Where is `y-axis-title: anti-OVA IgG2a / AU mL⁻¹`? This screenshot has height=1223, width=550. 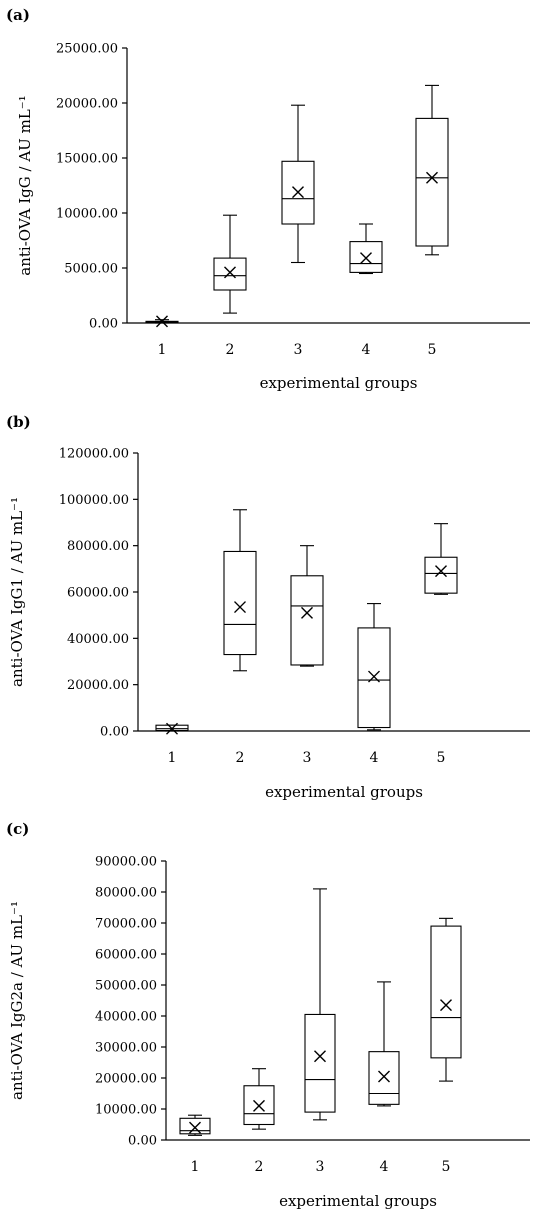 y-axis-title: anti-OVA IgG2a / AU mL⁻¹ is located at coordinates (17, 1000).